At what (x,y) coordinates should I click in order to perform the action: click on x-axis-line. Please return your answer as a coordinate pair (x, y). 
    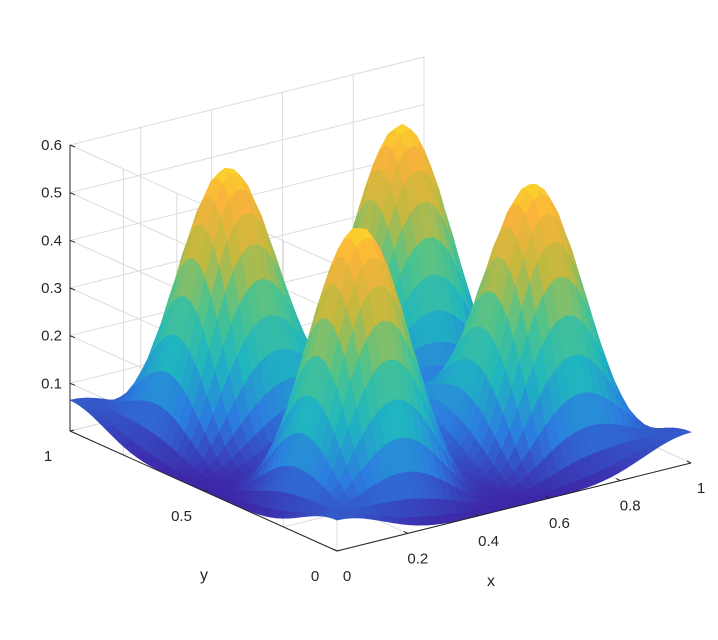
    Looking at the image, I should click on (514, 507).